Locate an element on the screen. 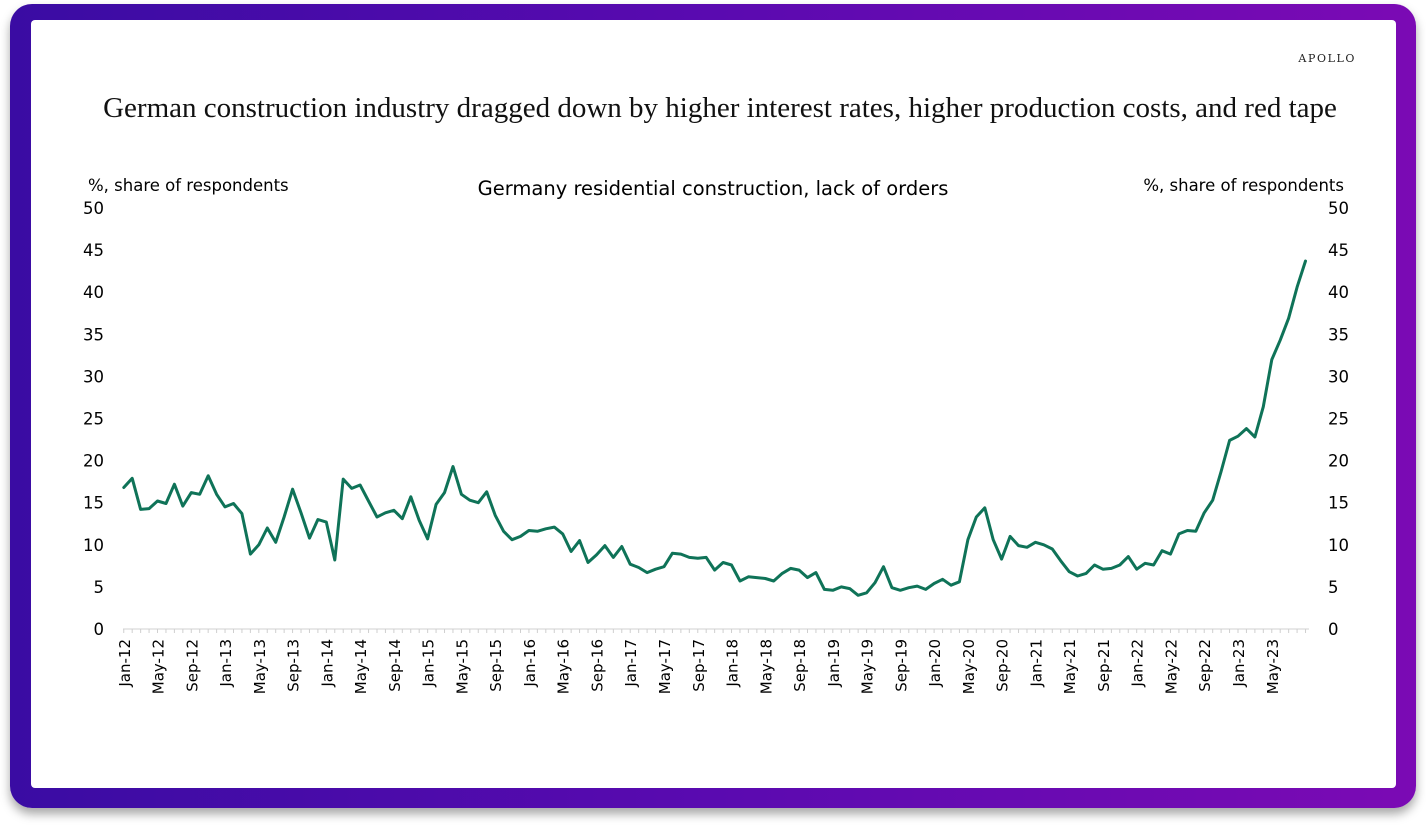  x-tick-label: Jan-21 is located at coordinates (1036, 663).